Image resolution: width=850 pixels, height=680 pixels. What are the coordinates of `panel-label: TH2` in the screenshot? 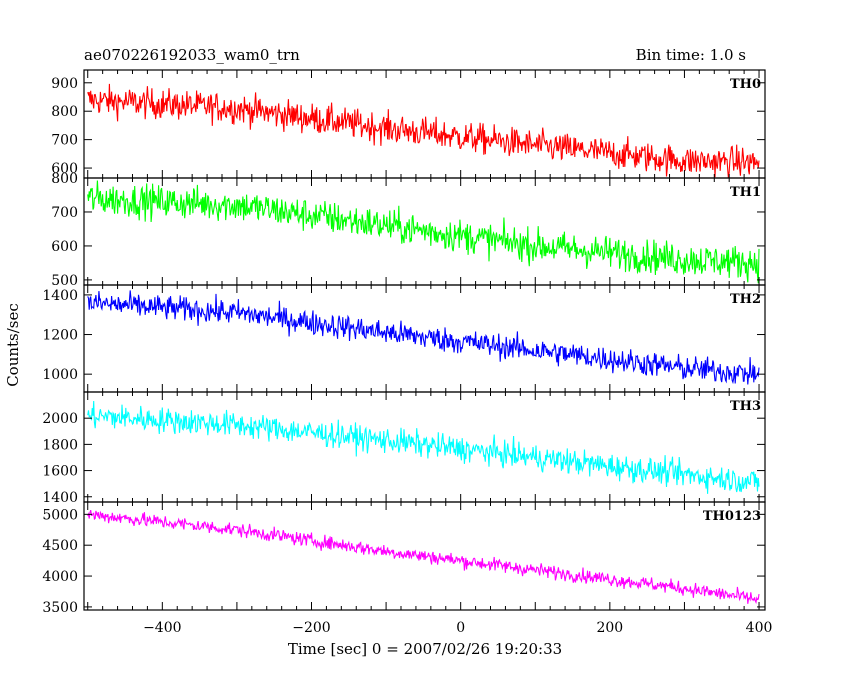 It's located at (745, 299).